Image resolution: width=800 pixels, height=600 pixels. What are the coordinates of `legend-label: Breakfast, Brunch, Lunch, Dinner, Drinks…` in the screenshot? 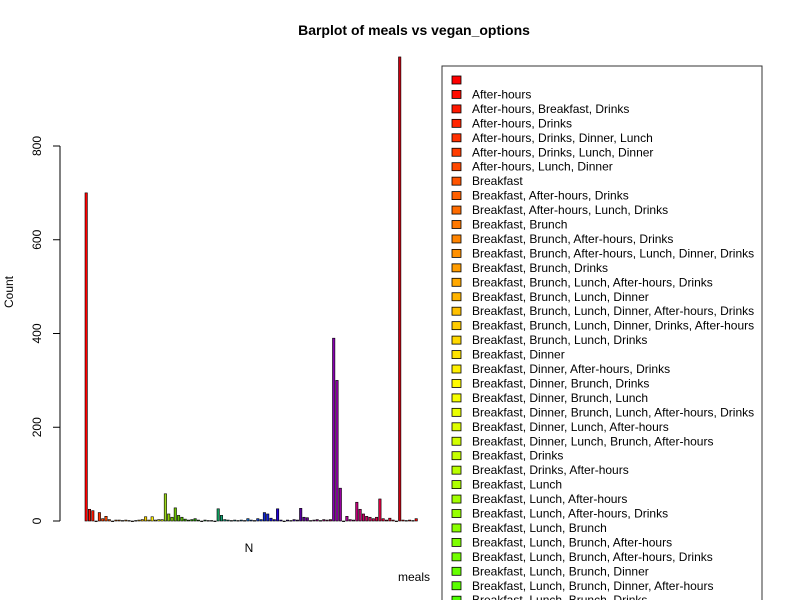 It's located at (613, 326).